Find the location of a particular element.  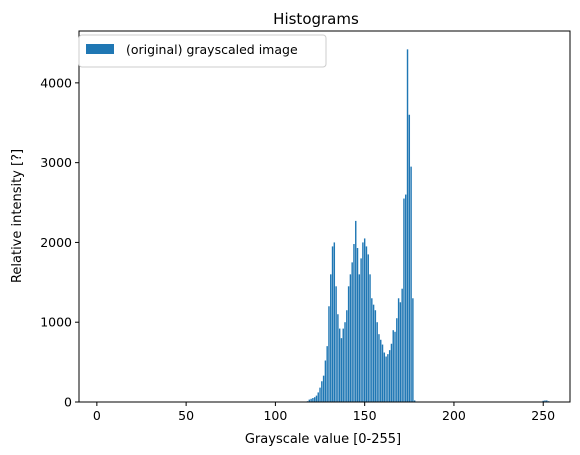

legend: (original) grayscaled image is located at coordinates (202, 51).